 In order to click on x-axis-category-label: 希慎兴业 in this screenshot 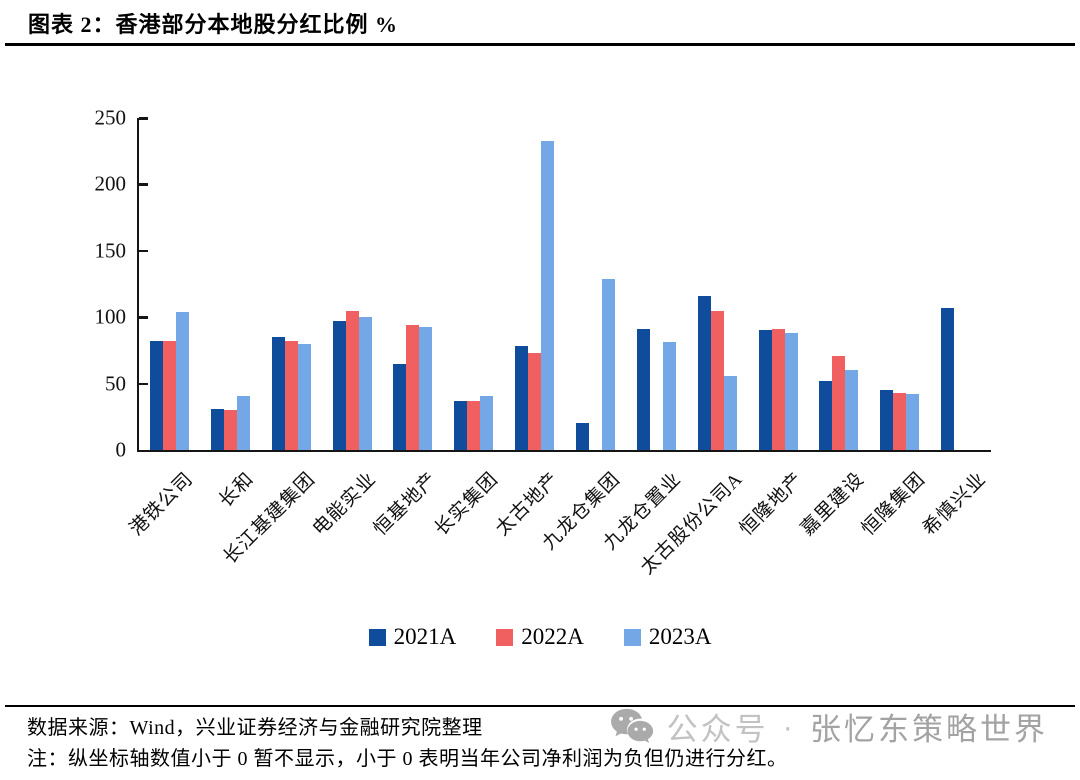, I will do `click(955, 504)`.